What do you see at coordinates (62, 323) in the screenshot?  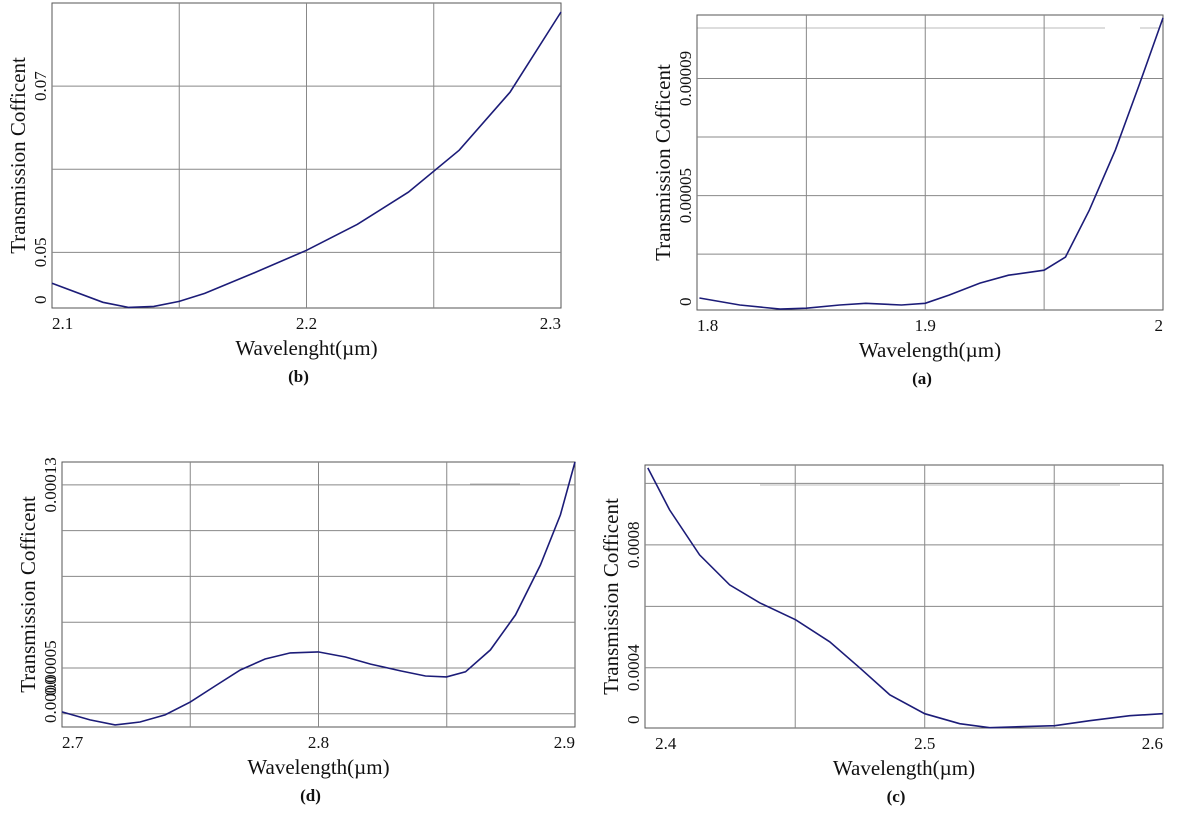 I see `x-tick-label: 2.1` at bounding box center [62, 323].